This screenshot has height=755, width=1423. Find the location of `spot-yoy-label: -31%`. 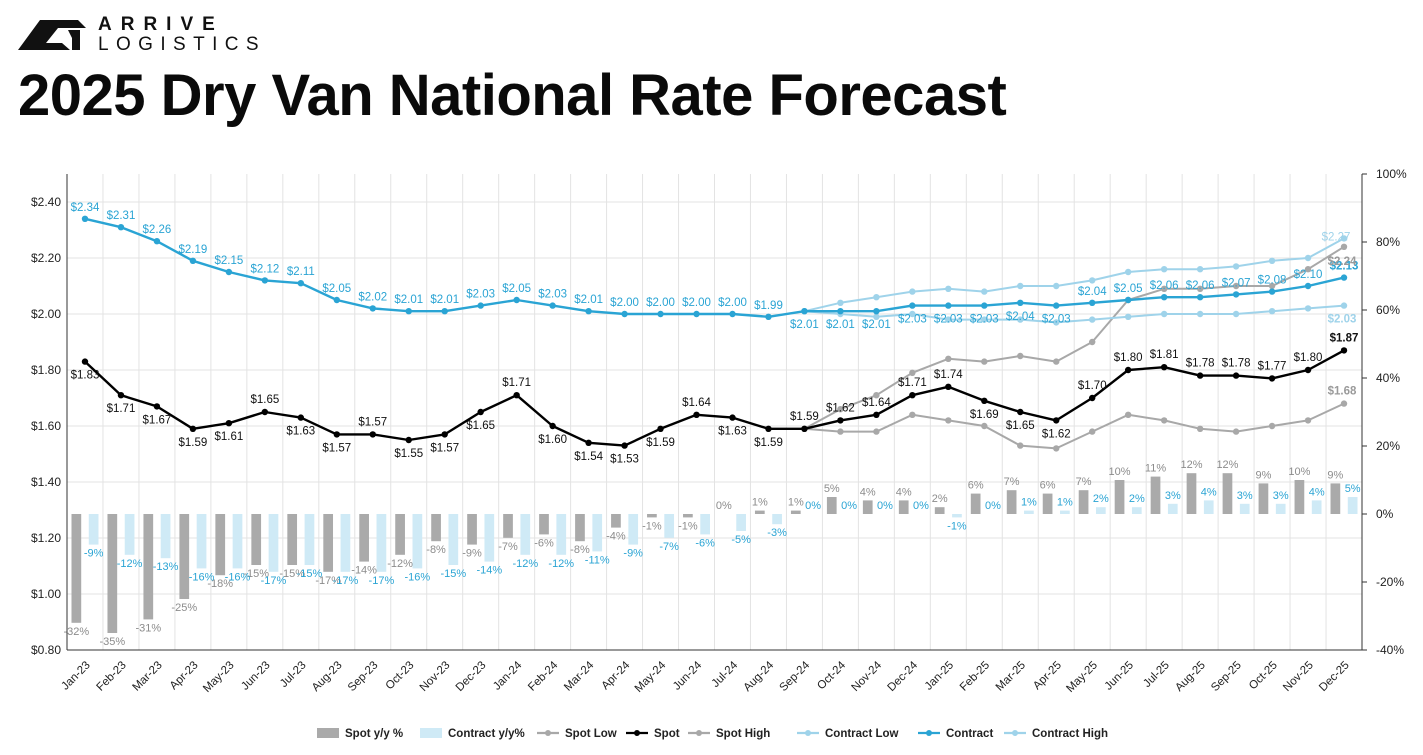

spot-yoy-label: -31% is located at coordinates (148, 628).